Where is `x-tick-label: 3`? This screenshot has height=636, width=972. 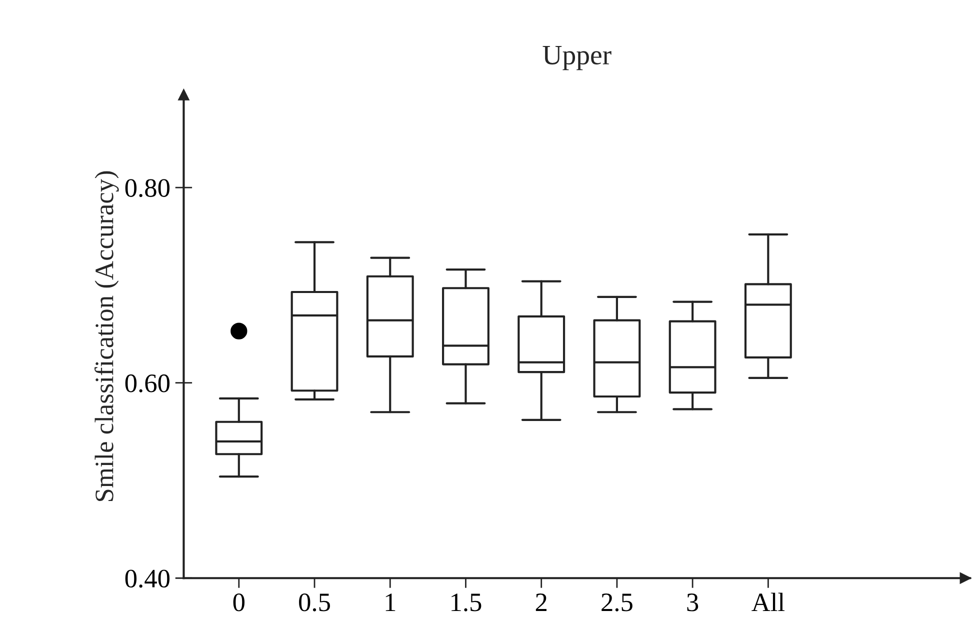
x-tick-label: 3 is located at coordinates (692, 603).